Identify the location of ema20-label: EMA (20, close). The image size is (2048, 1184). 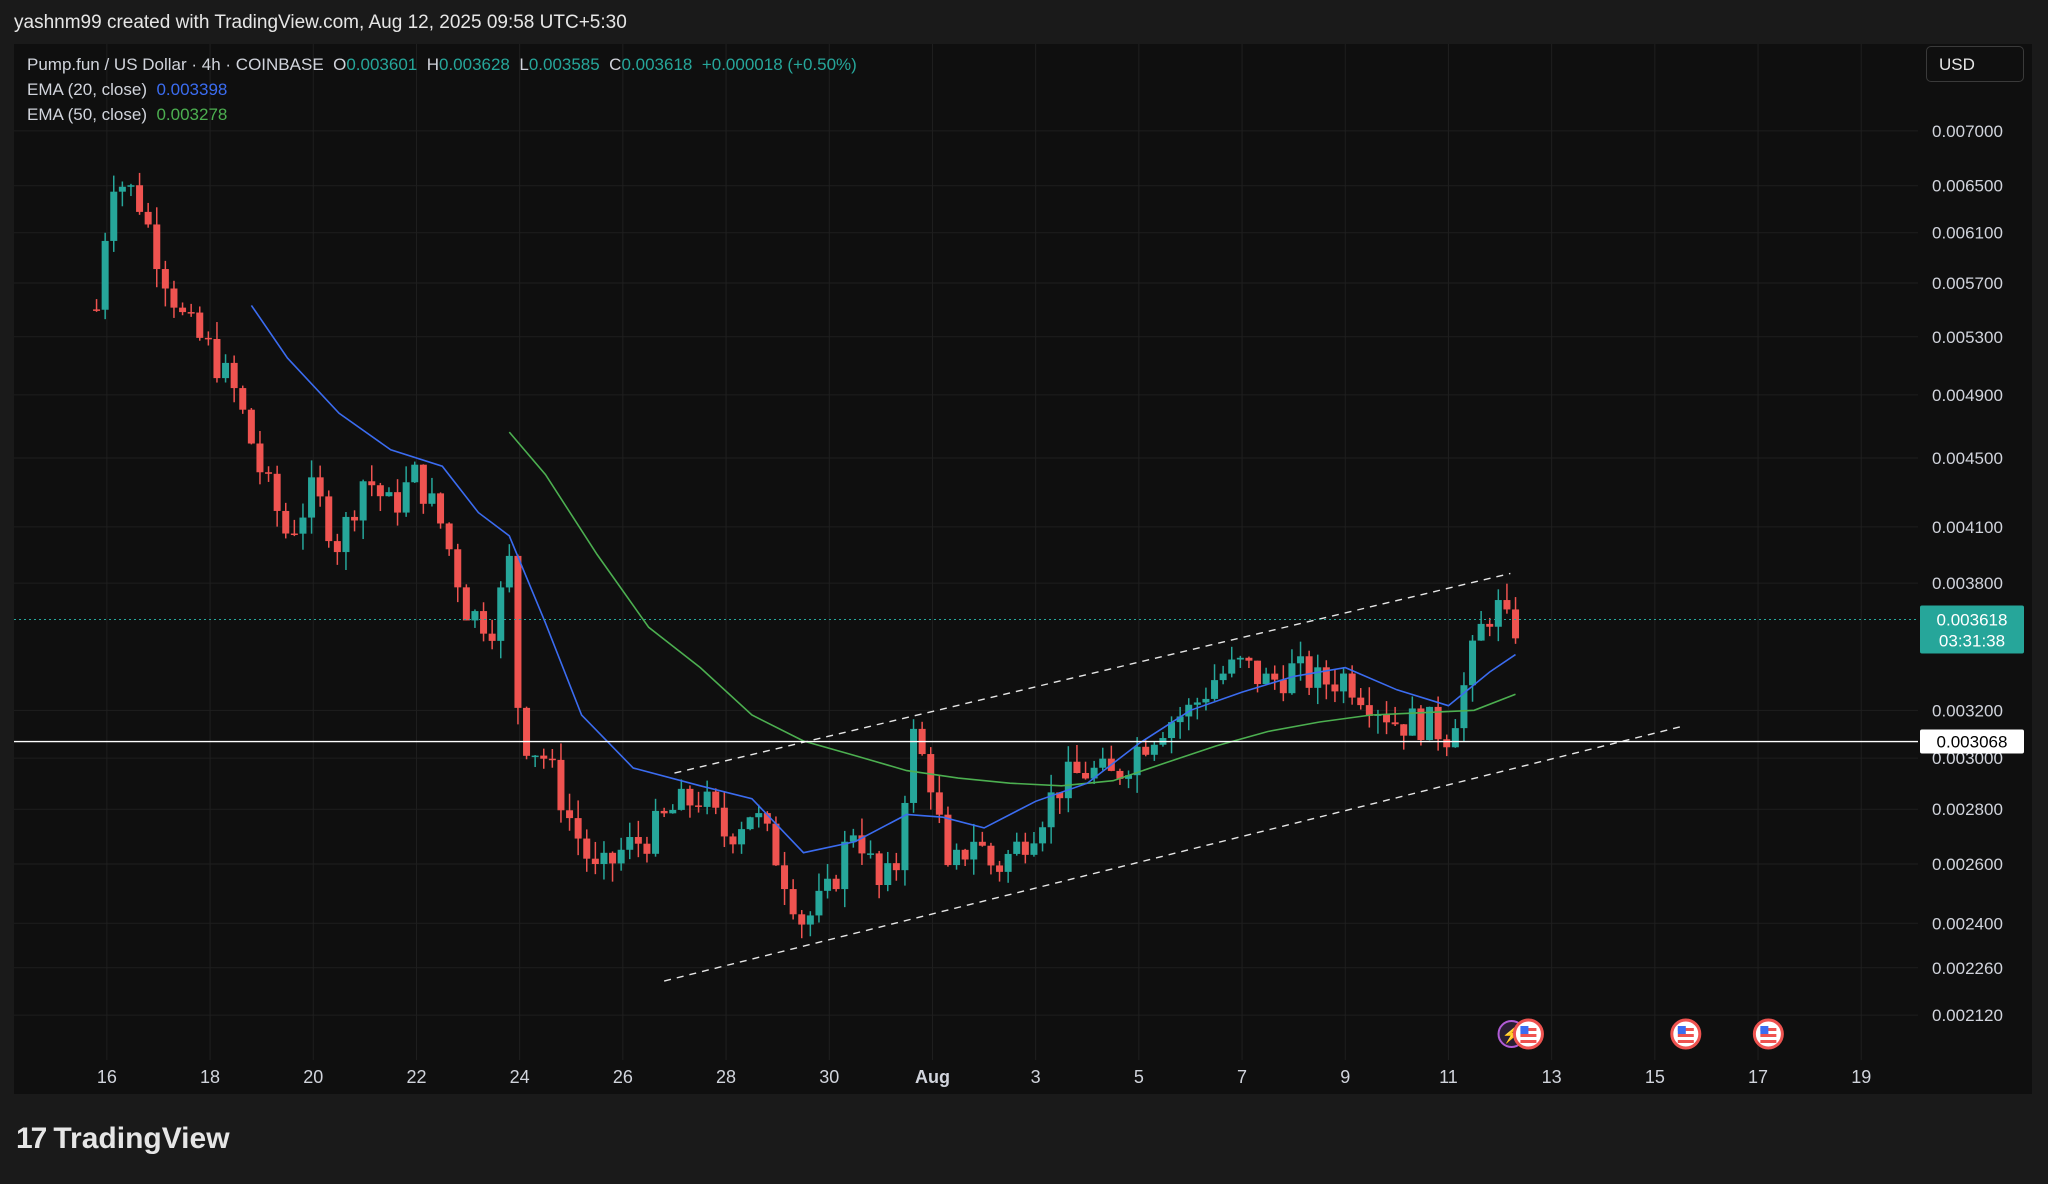
(87, 89).